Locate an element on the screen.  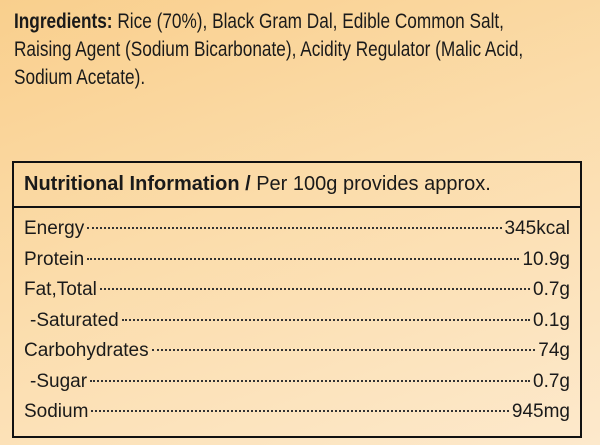
ingredients-label: Ingredients: is located at coordinates (63, 21).